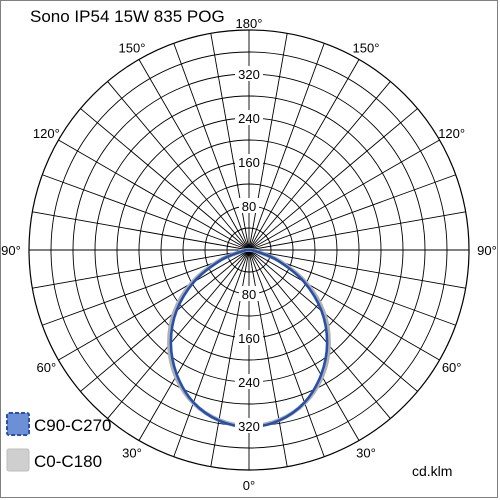 The width and height of the screenshot is (500, 500). I want to click on radial-tick-labels: 80 80 160 160 240 240 320 320, so click(249, 250).